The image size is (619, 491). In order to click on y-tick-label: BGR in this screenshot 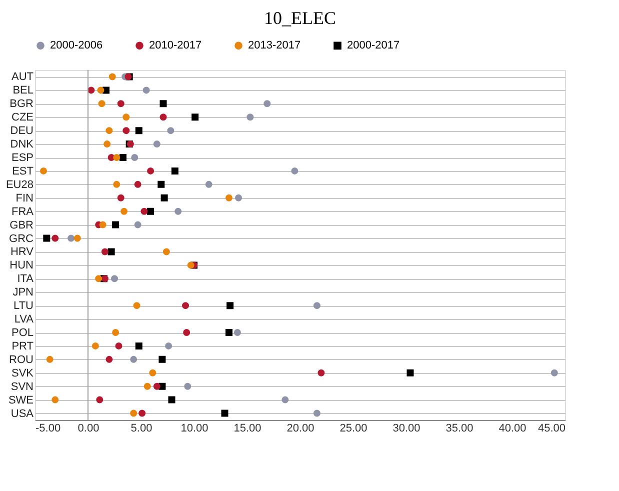, I will do `click(22, 104)`.